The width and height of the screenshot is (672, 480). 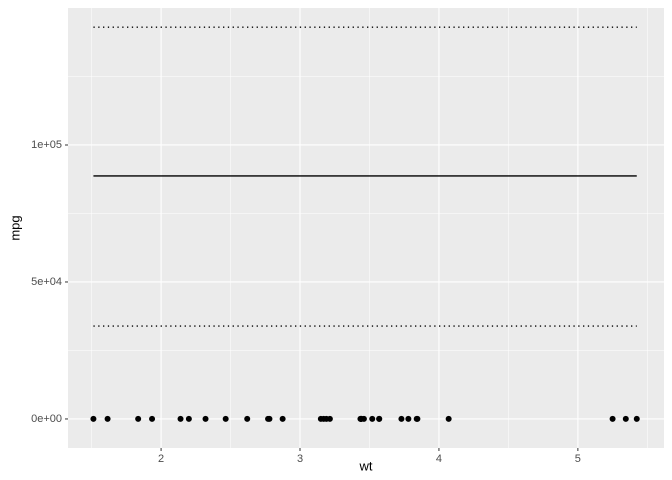 I want to click on x-tick-label: 5, so click(x=578, y=459).